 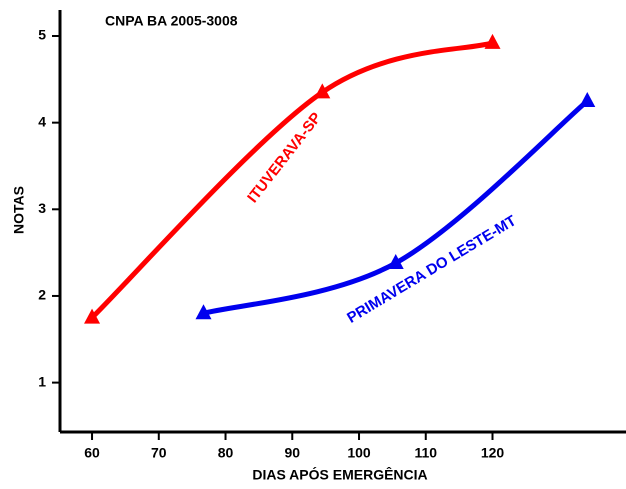 I want to click on x-tick-label: 80, so click(x=226, y=453).